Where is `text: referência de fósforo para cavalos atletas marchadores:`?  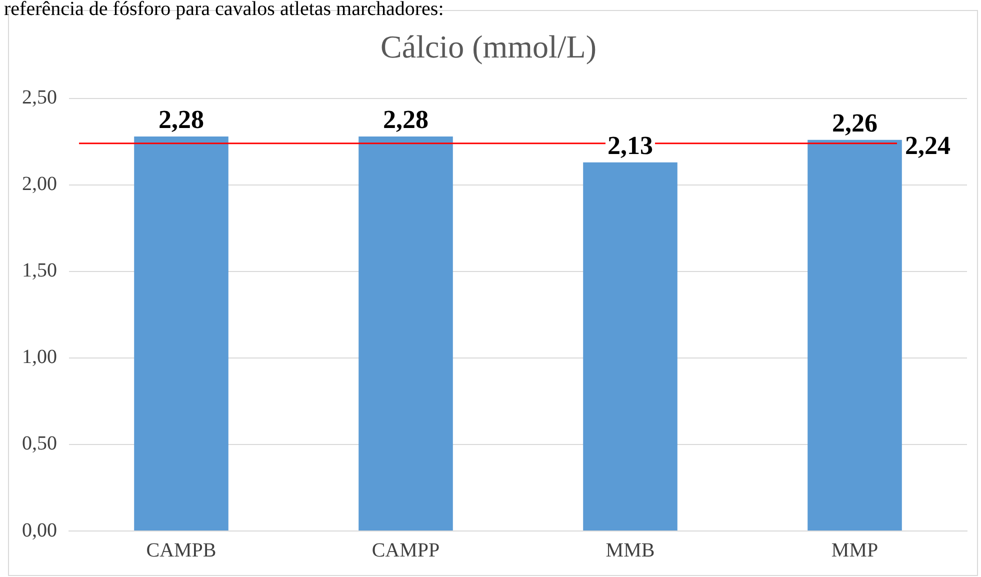
text: referência de fósforo para cavalos atletas marchadores: is located at coordinates (224, 10).